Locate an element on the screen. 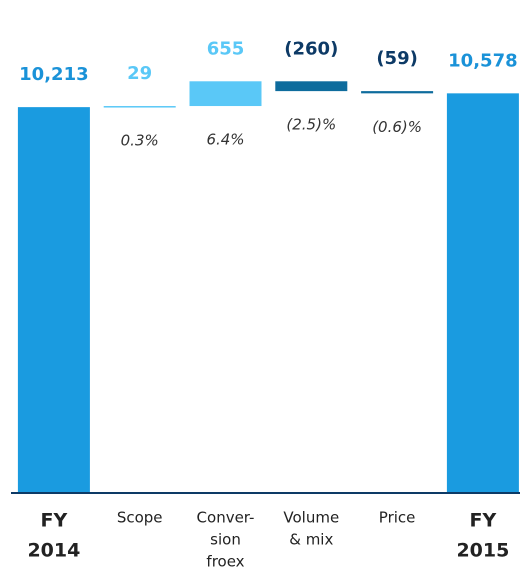  change-label: (0.6)% is located at coordinates (397, 127).